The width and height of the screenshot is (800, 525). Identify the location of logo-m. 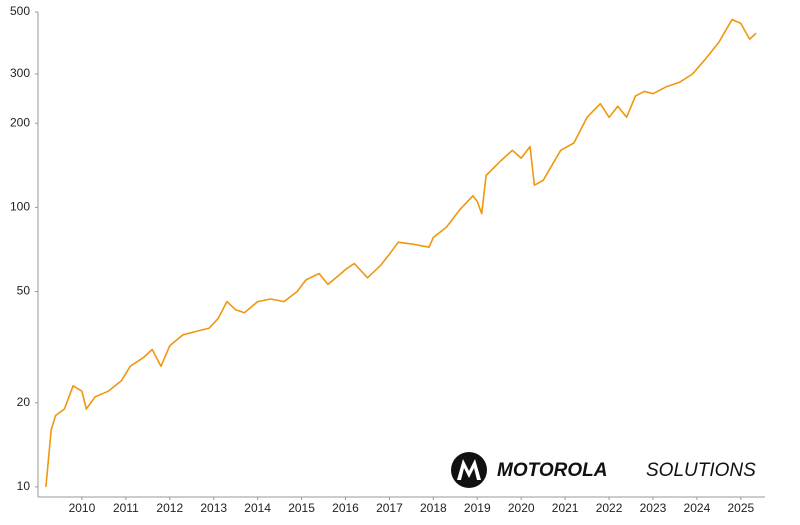
(469, 469).